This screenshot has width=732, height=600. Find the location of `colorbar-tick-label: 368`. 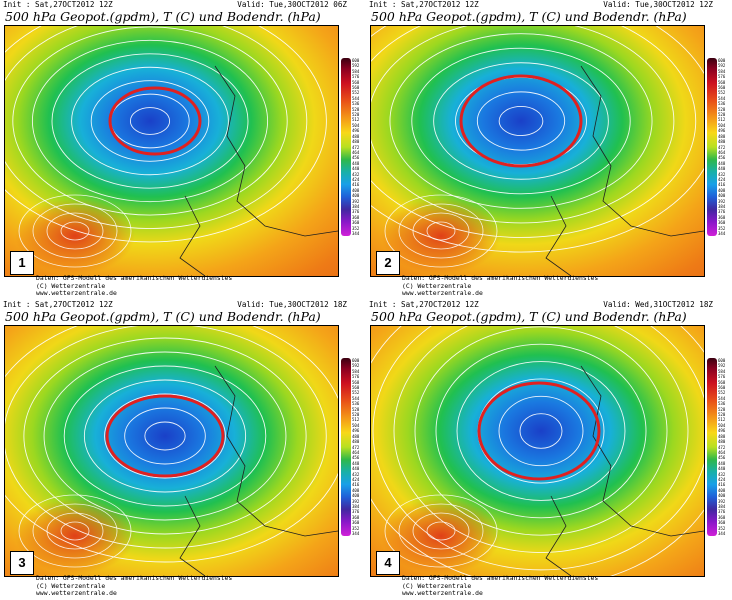

colorbar-tick-label: 368 is located at coordinates (356, 517).